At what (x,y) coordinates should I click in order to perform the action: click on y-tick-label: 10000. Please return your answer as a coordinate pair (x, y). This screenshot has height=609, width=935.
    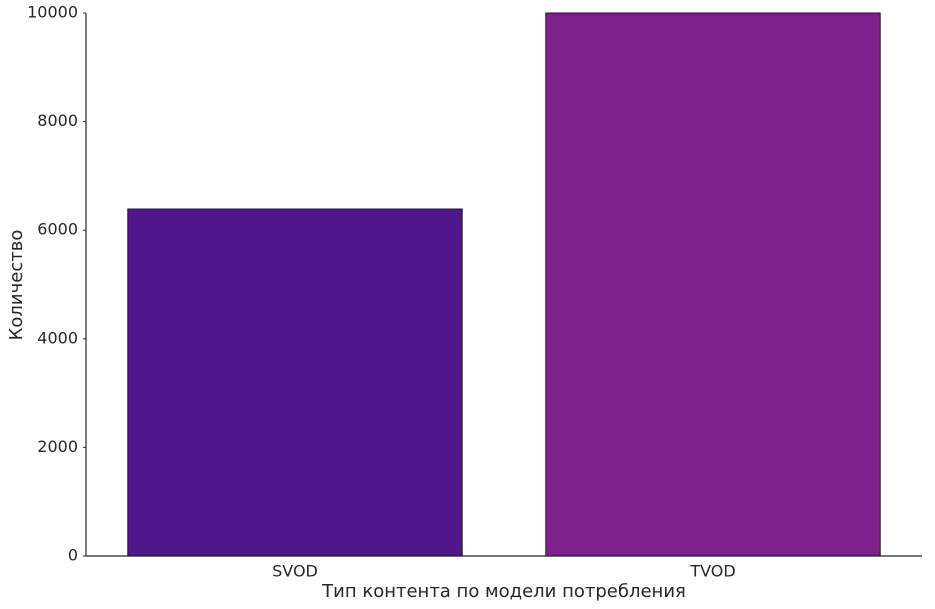
    Looking at the image, I should click on (52, 12).